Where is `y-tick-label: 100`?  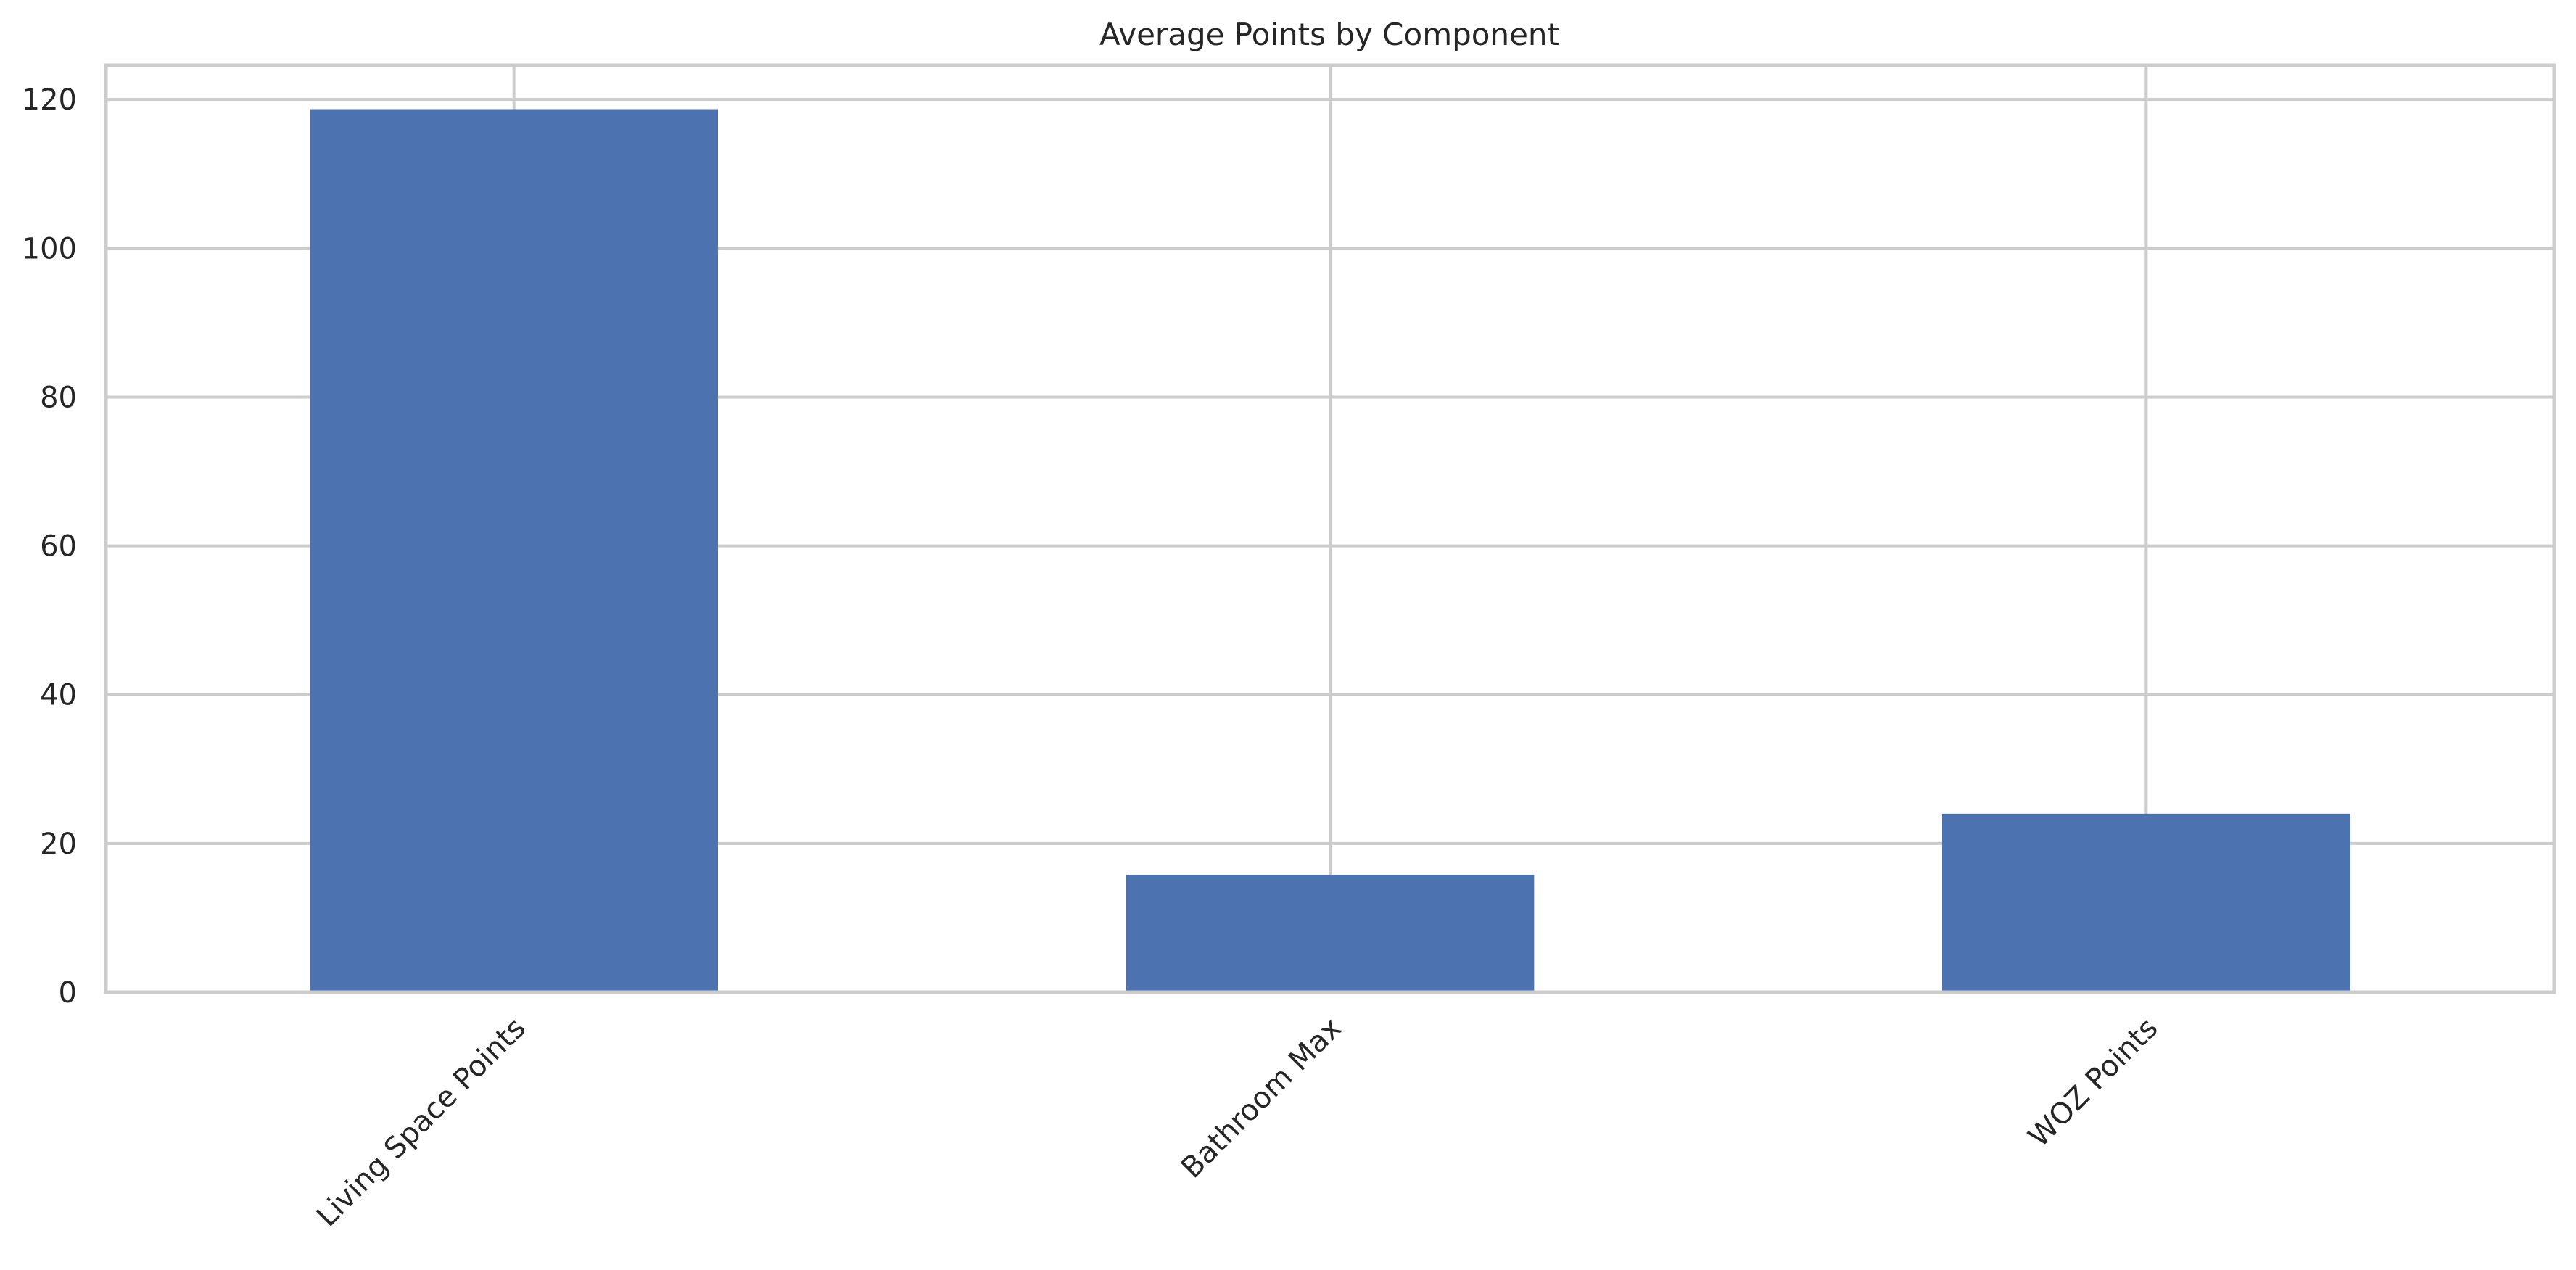
y-tick-label: 100 is located at coordinates (49, 248).